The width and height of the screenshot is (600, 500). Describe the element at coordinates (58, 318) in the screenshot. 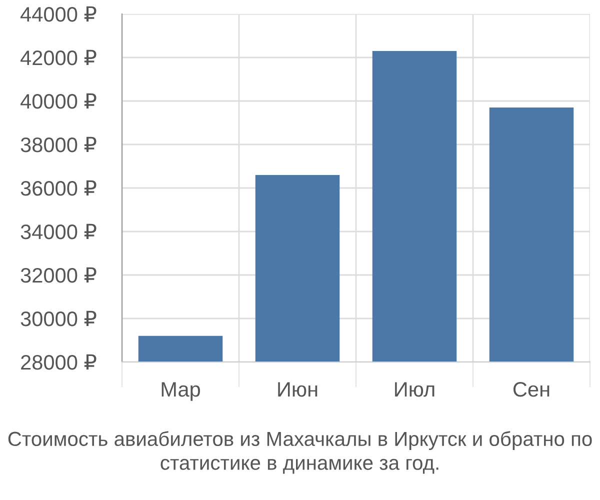

I see `y-tick-label: 30000 ₽` at that location.